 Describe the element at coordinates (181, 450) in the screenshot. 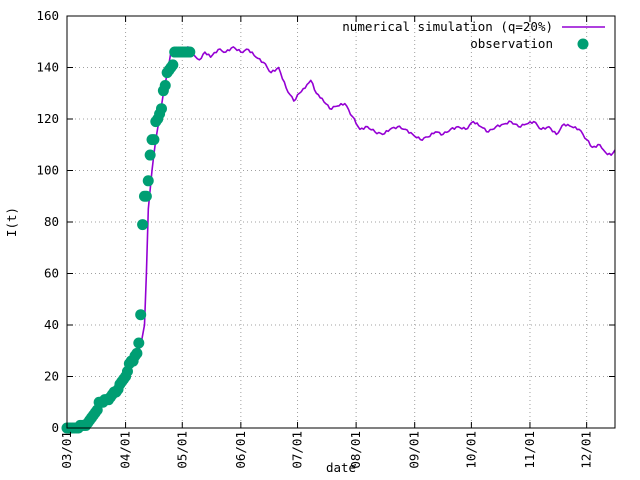

I see `x-tick-label: 05/01` at that location.